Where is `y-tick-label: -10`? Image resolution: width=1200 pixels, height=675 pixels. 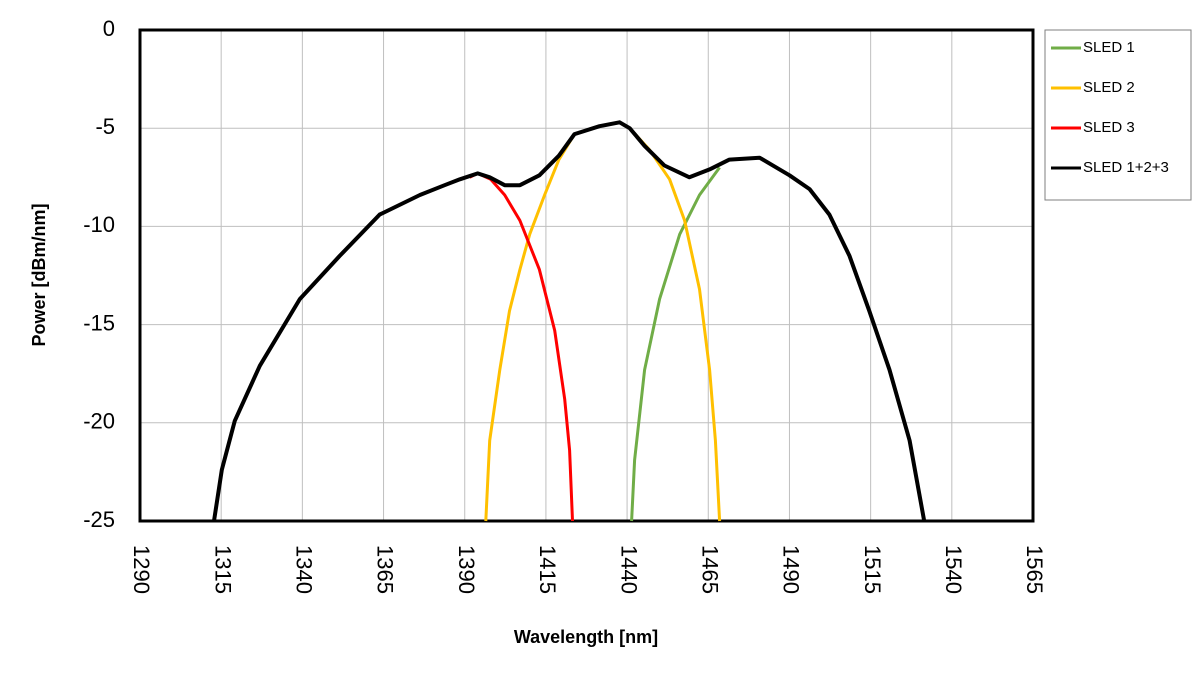 y-tick-label: -10 is located at coordinates (99, 224).